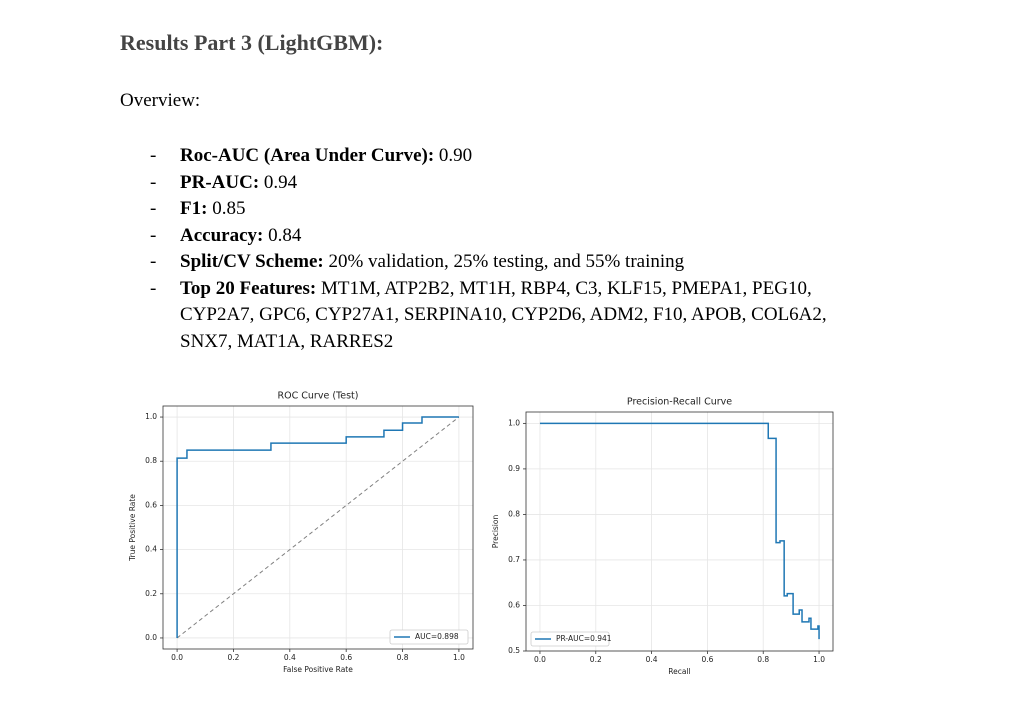 The image size is (1017, 704). What do you see at coordinates (252, 261) in the screenshot?
I see `item-label: Split/CV Scheme:` at bounding box center [252, 261].